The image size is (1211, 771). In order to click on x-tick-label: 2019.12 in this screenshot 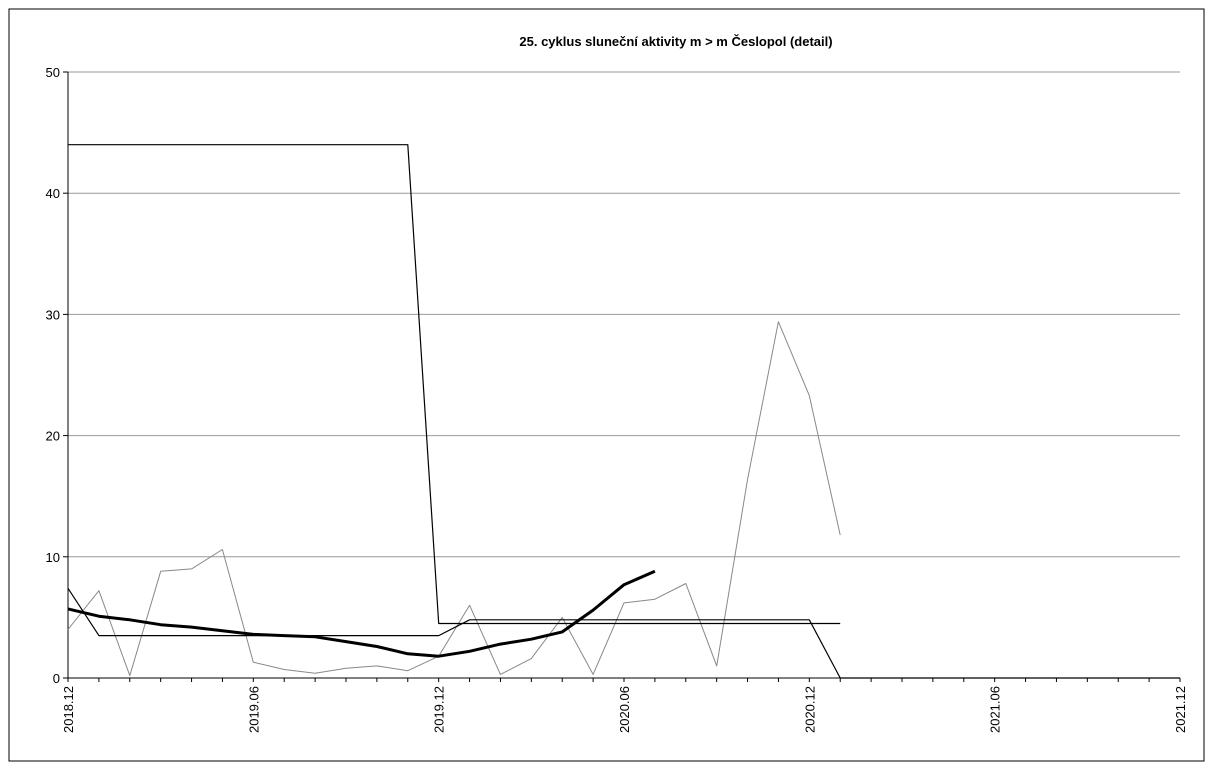, I will do `click(439, 709)`.